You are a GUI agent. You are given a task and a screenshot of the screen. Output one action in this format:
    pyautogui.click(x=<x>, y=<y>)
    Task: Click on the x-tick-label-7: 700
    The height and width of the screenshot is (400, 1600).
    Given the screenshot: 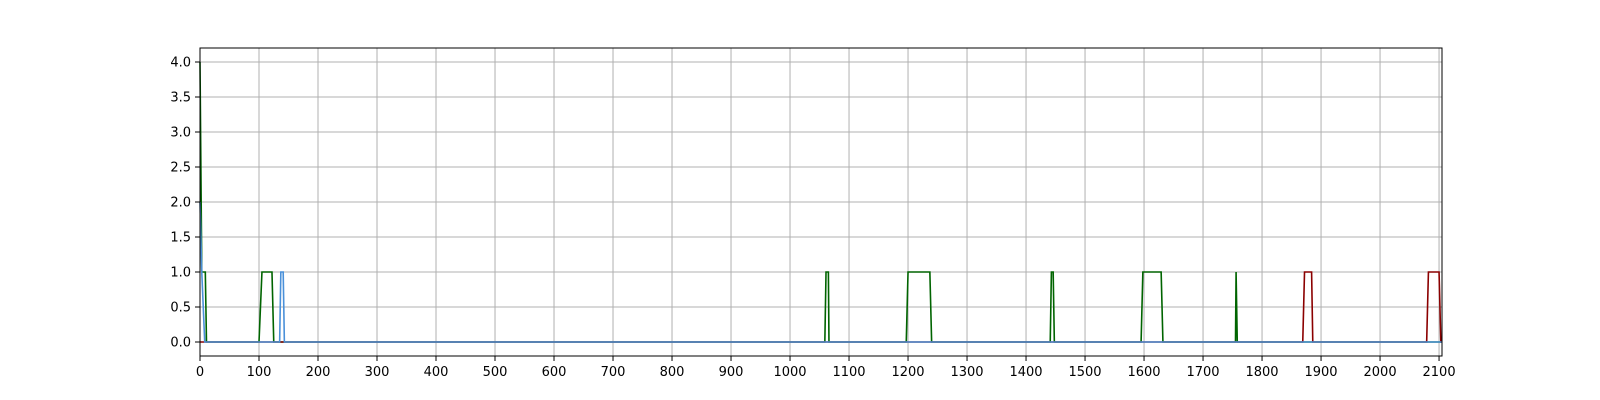 What is the action you would take?
    pyautogui.click(x=613, y=372)
    